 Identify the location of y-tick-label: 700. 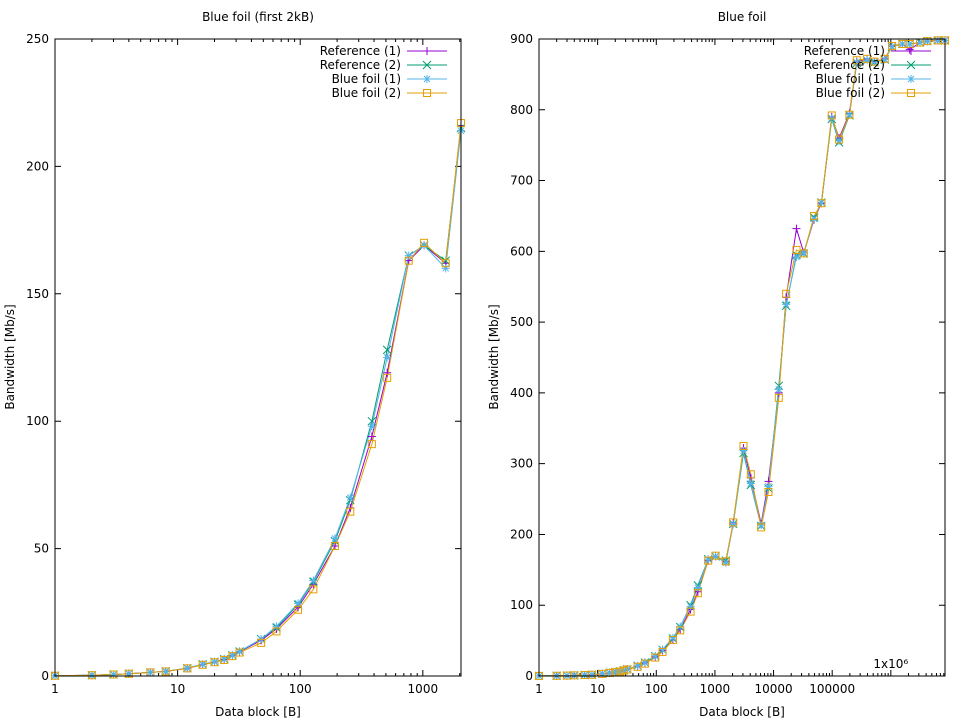
(521, 181).